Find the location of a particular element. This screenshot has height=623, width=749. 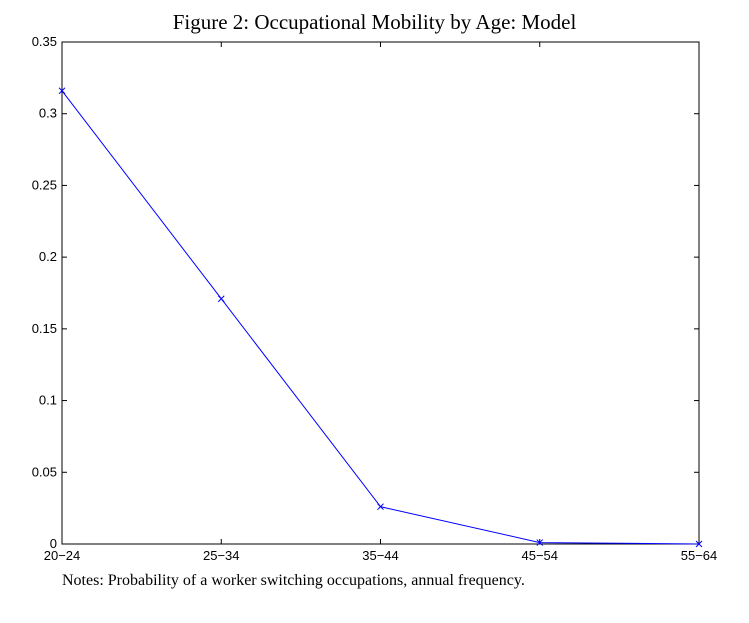

x-tick-label: 35−44 is located at coordinates (380, 555).